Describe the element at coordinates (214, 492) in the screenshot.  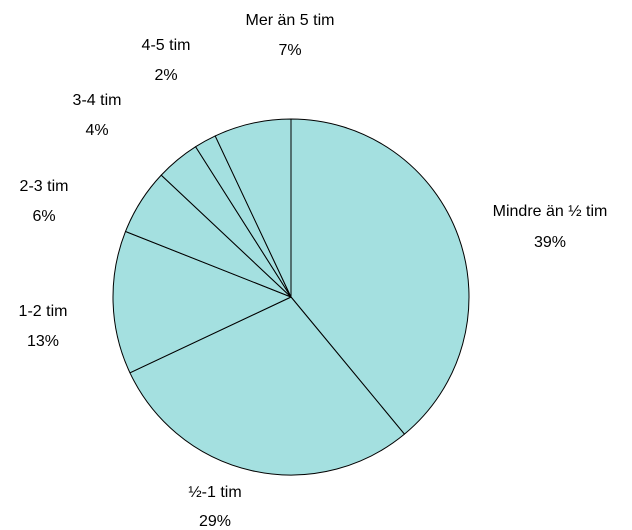
I see `slice-label-halv-1-tim: ½-1 tim` at that location.